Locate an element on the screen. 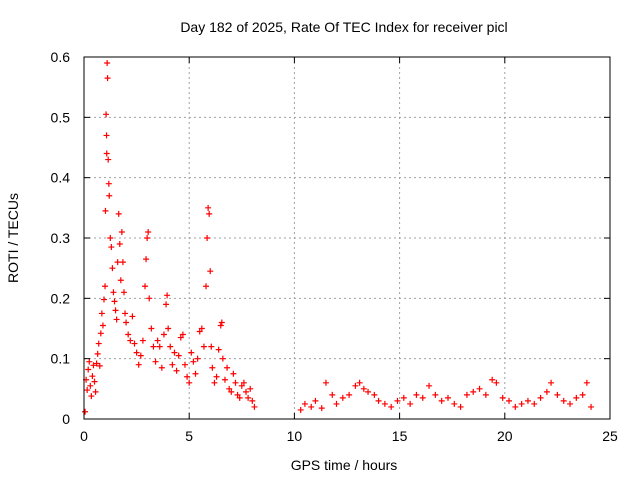 The height and width of the screenshot is (480, 640). x-tick-label: 0 is located at coordinates (84, 436).